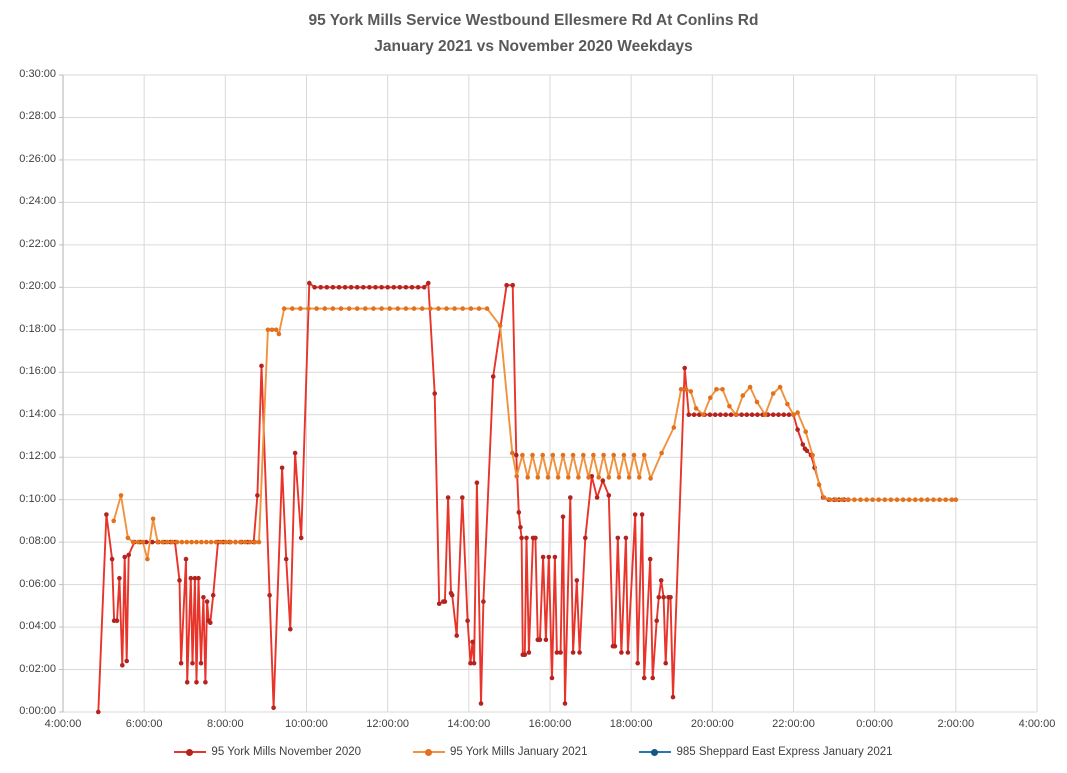  What do you see at coordinates (388, 724) in the screenshot?
I see `x-axis-tick: 12:00:00` at bounding box center [388, 724].